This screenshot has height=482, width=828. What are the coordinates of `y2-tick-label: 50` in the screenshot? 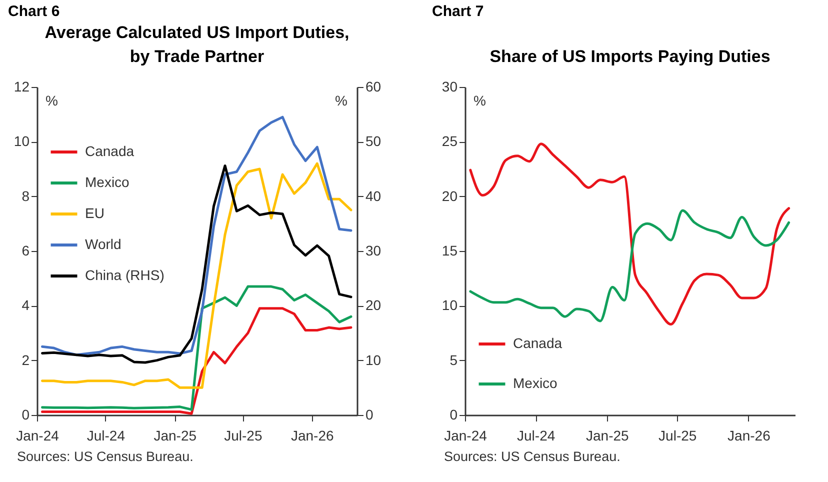 It's located at (374, 141).